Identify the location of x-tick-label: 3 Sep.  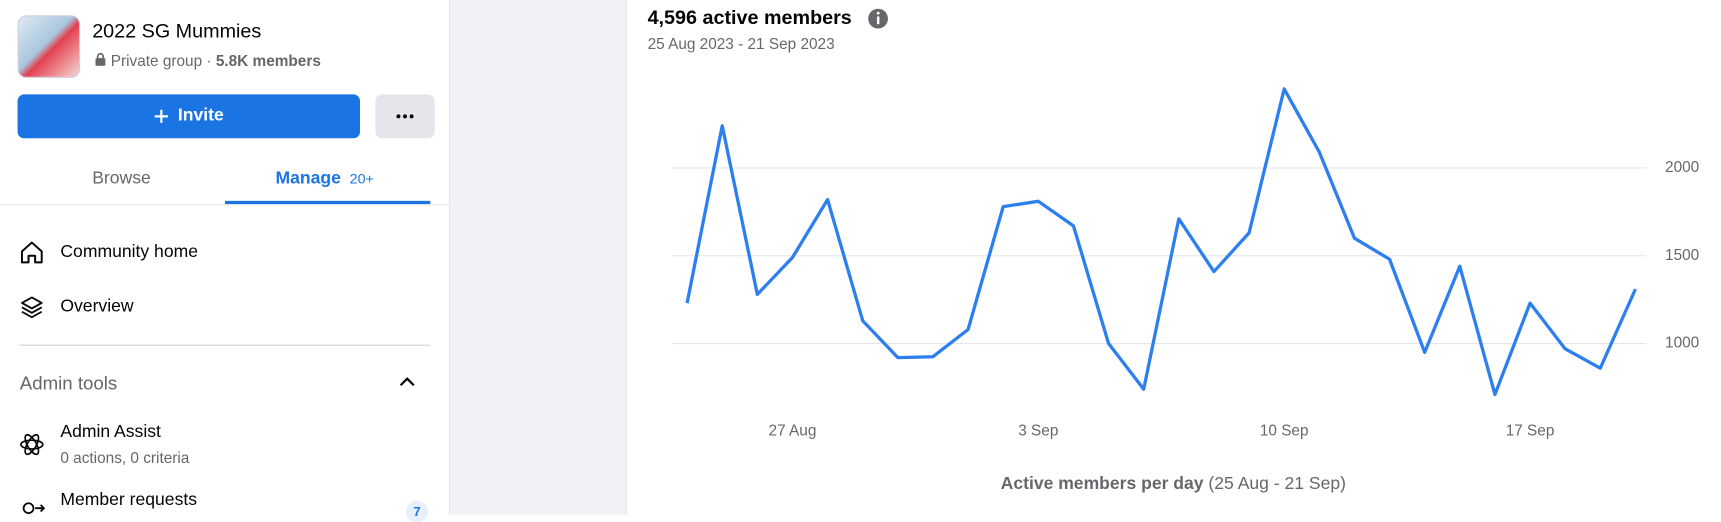
(1038, 430).